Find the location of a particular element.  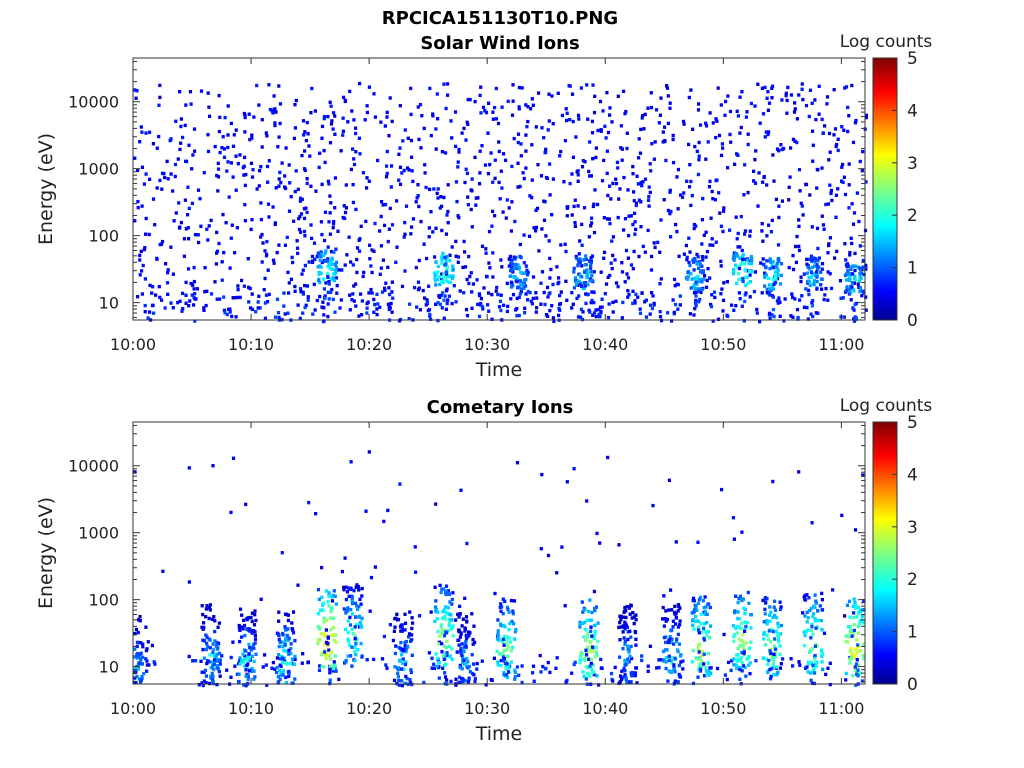

x-tick-label: 10:50 is located at coordinates (723, 344).